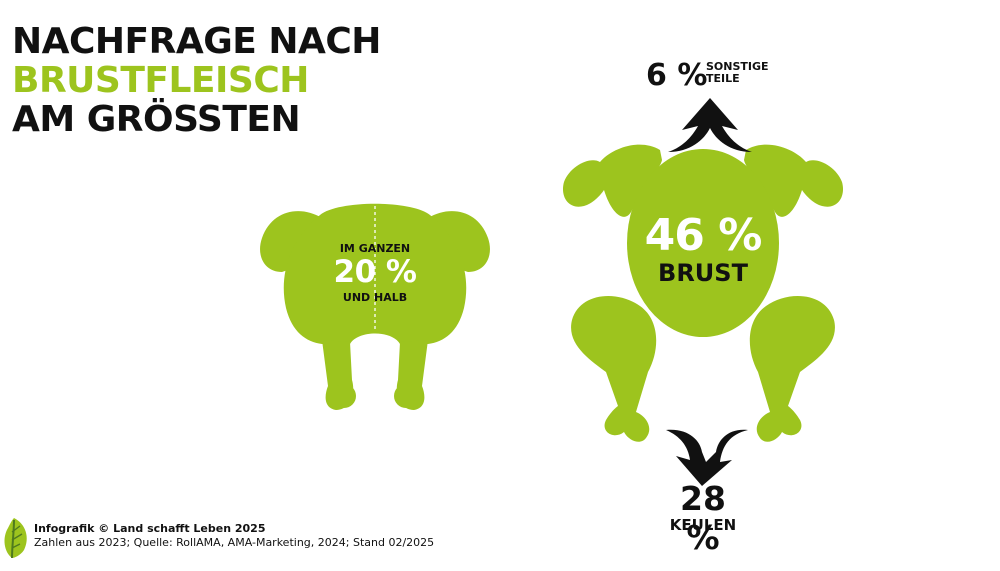  I want to click on legs-percentage: 28 %, so click(703, 518).